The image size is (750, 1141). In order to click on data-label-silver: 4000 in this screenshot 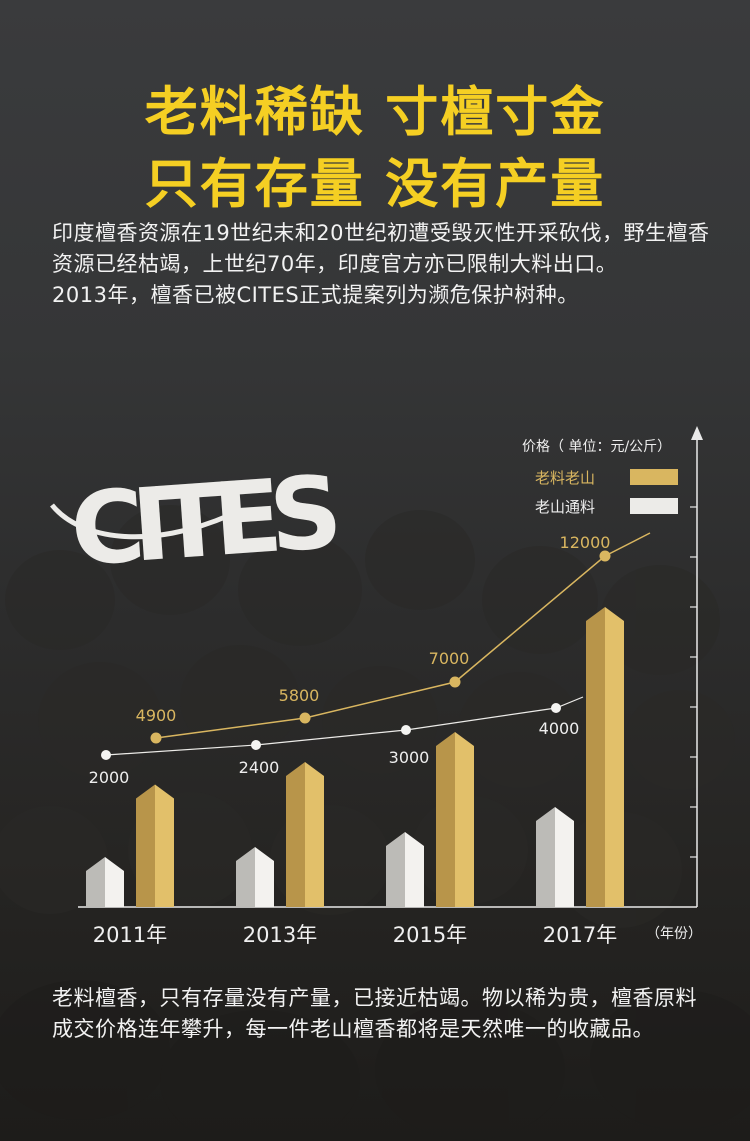, I will do `click(559, 728)`.